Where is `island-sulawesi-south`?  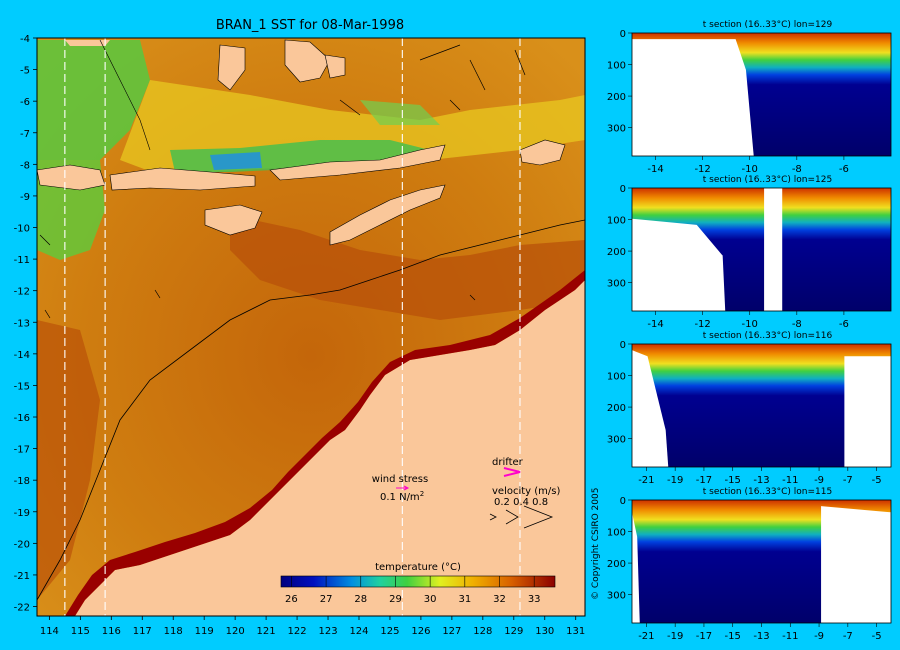 island-sulawesi-south is located at coordinates (231, 67).